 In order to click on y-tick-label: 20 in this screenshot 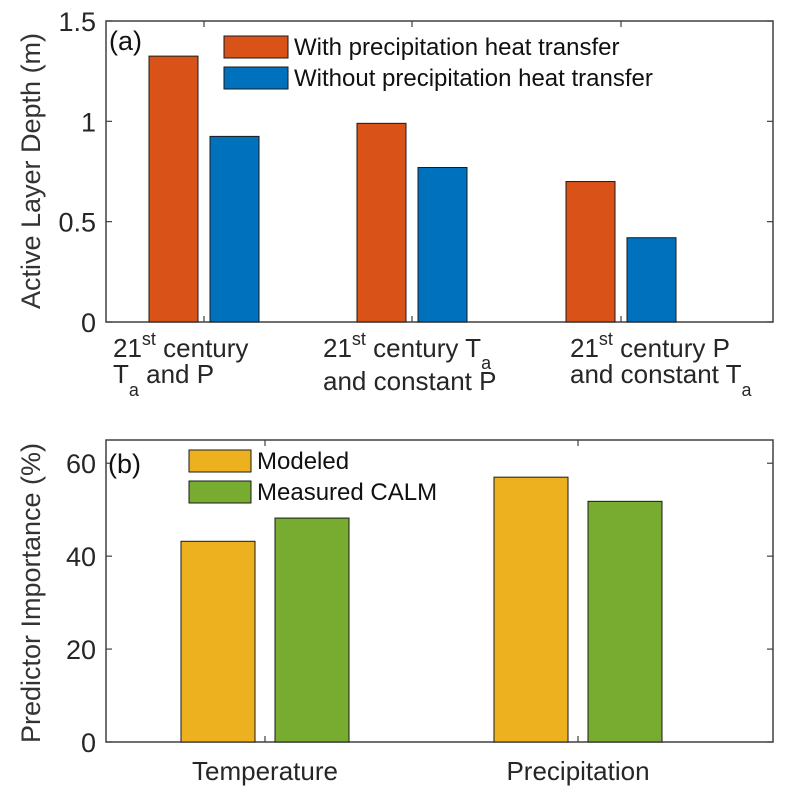, I will do `click(81, 650)`.